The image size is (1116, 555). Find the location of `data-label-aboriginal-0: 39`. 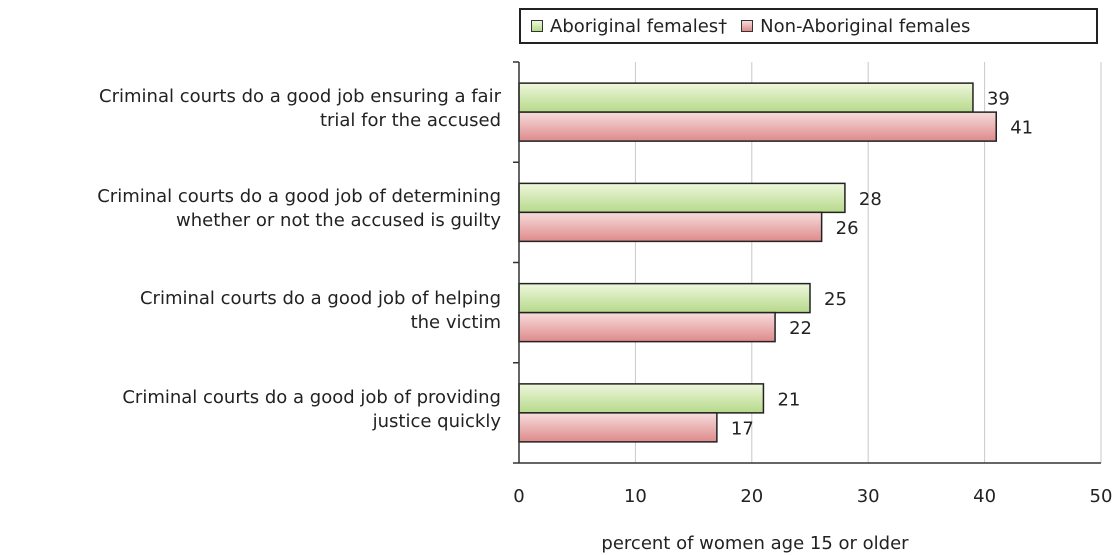

data-label-aboriginal-0: 39 is located at coordinates (998, 99).